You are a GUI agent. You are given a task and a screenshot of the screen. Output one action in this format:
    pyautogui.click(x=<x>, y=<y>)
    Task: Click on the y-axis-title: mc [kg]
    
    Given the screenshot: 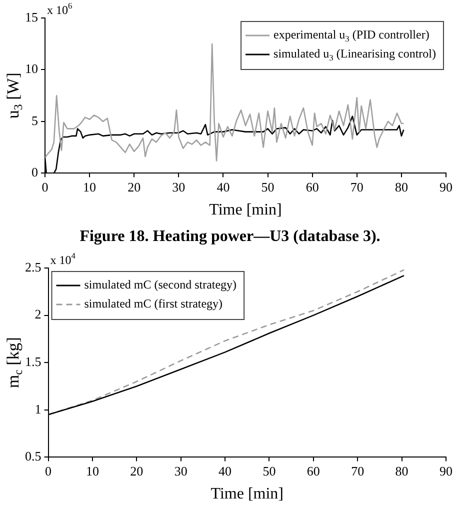 What is the action you would take?
    pyautogui.click(x=14, y=362)
    